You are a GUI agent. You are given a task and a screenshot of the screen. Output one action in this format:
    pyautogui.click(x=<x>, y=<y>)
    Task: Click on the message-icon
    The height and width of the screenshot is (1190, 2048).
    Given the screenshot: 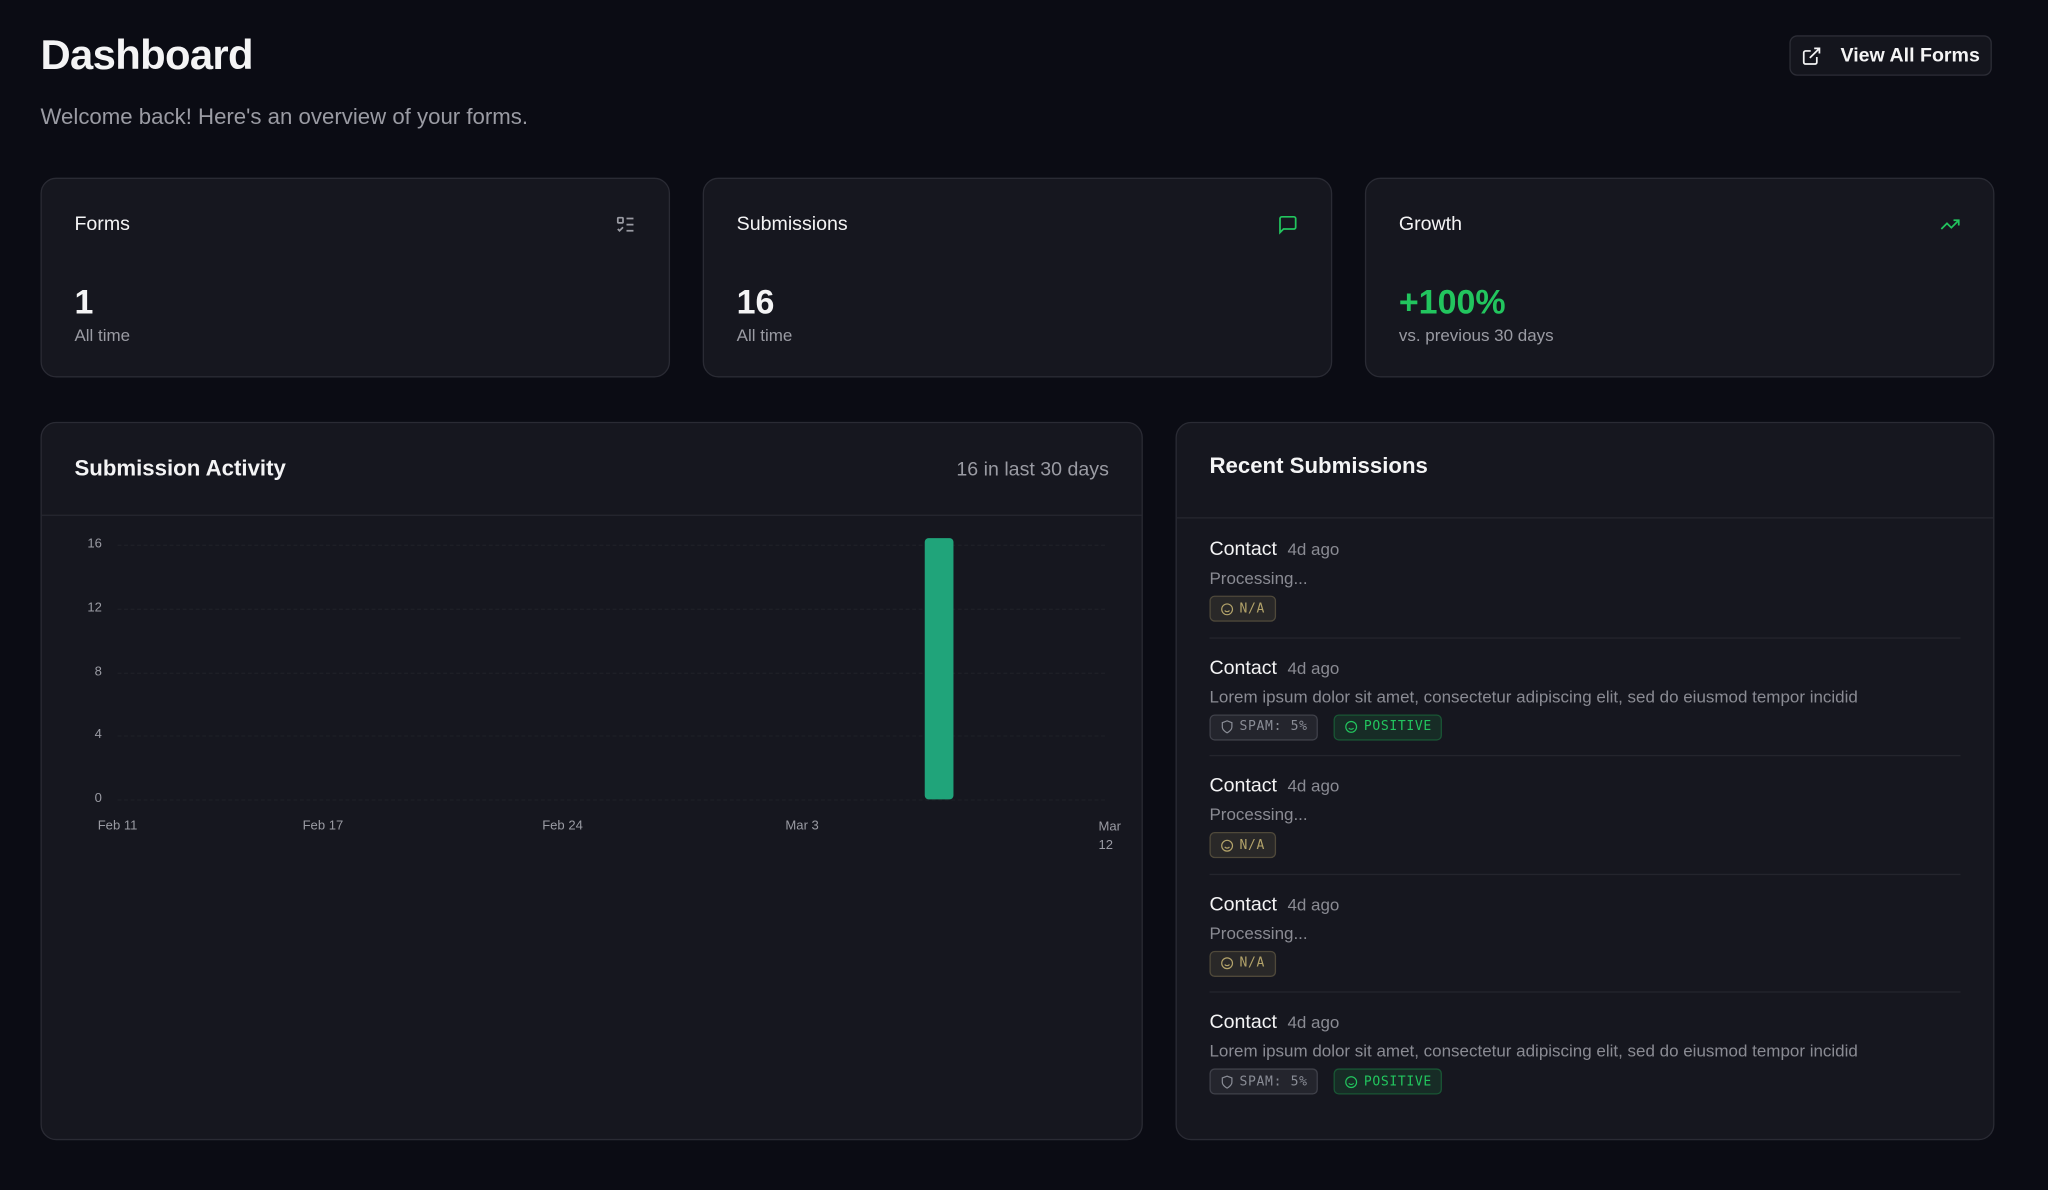 What is the action you would take?
    pyautogui.click(x=1288, y=225)
    